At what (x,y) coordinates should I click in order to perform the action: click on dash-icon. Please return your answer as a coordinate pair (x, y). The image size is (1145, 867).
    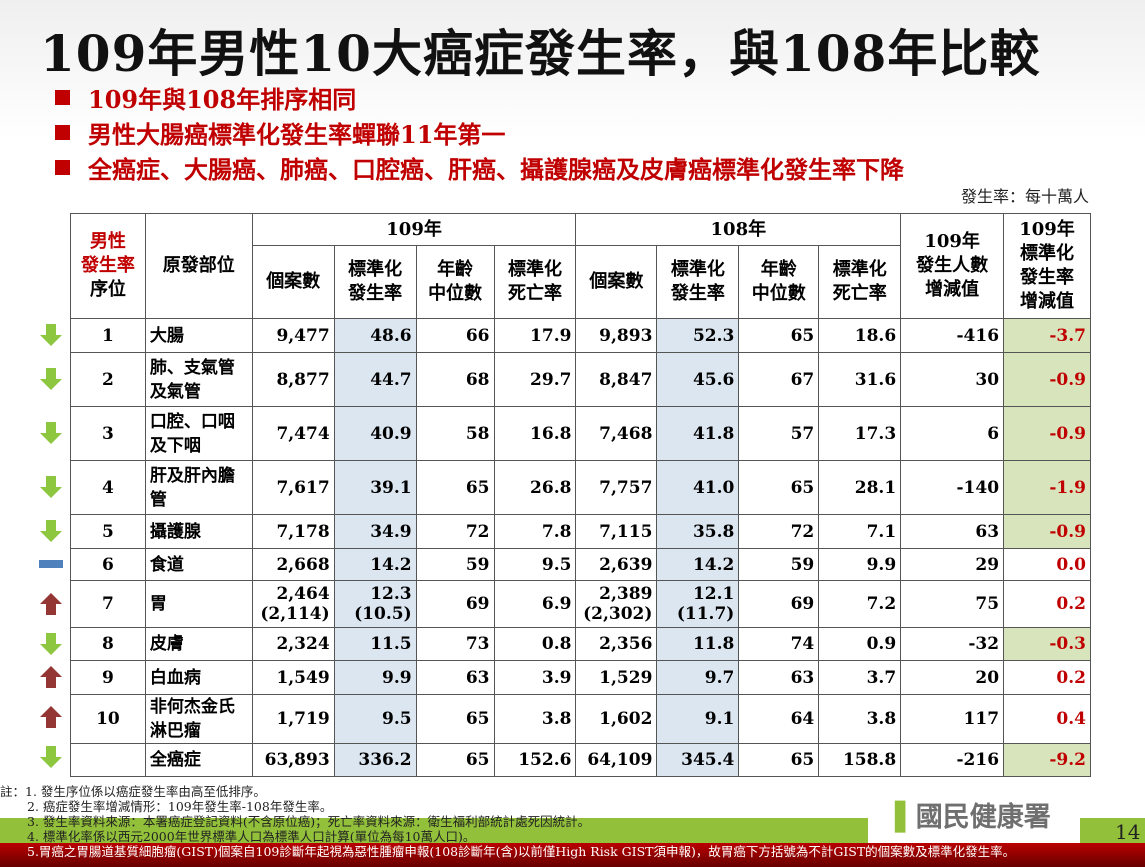
    Looking at the image, I should click on (51, 564).